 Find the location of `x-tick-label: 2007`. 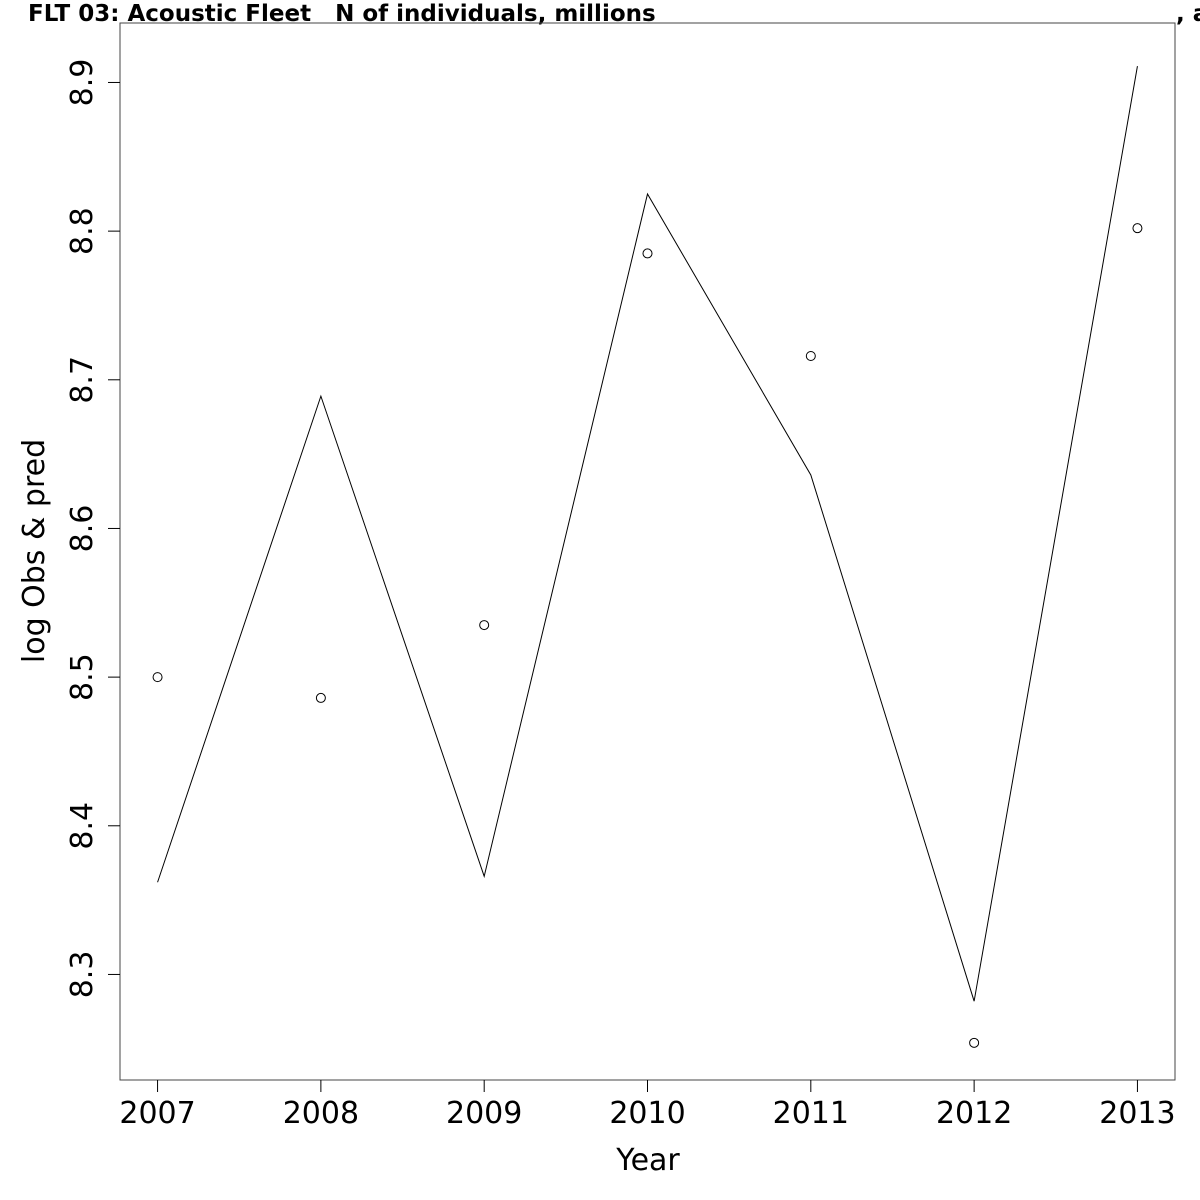

x-tick-label: 2007 is located at coordinates (157, 1113).